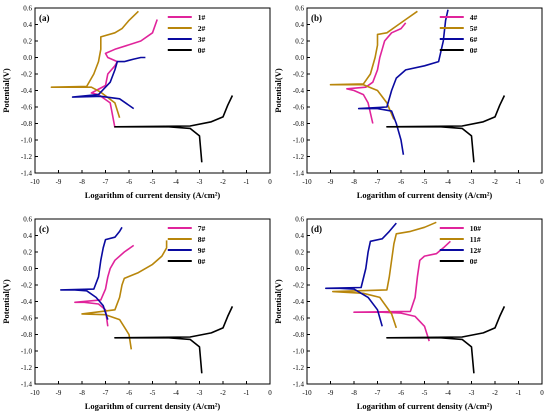  I want to click on panel-label: (c), so click(44, 229).